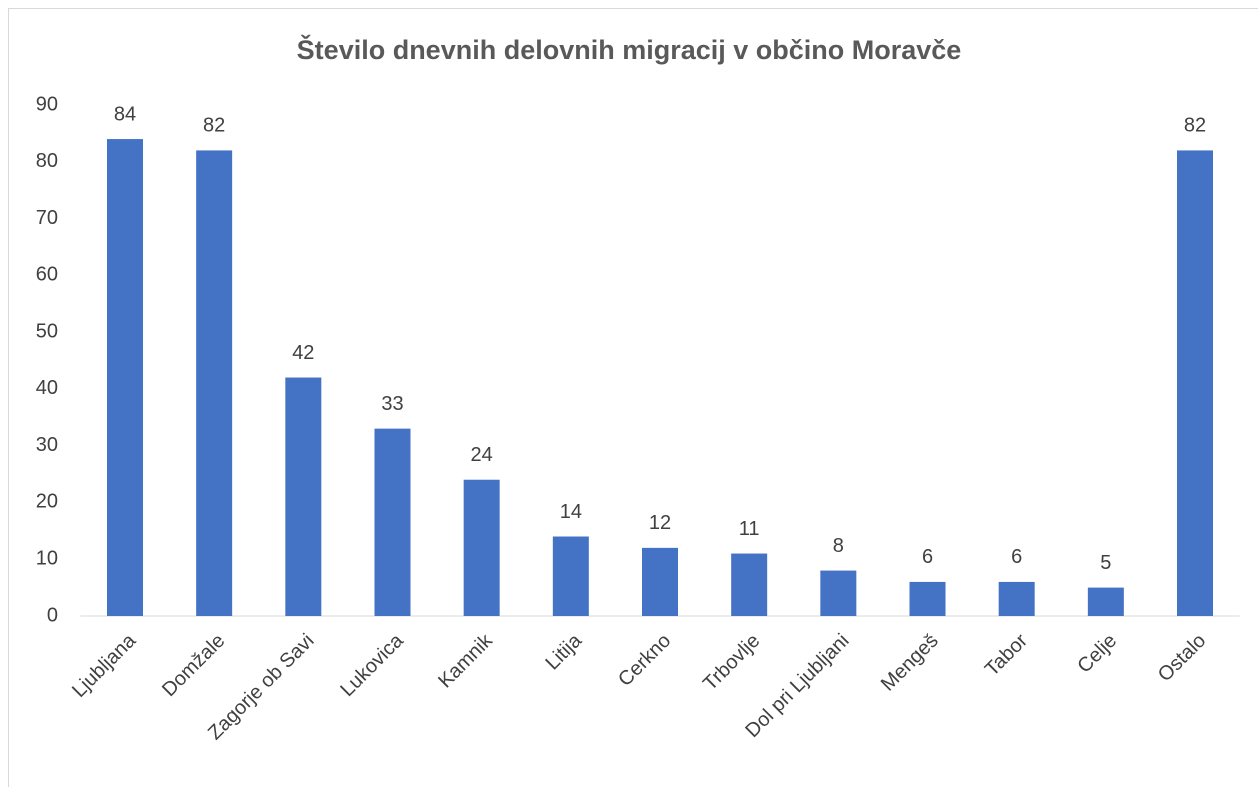 This screenshot has height=787, width=1258. I want to click on data-label: 24, so click(482, 455).